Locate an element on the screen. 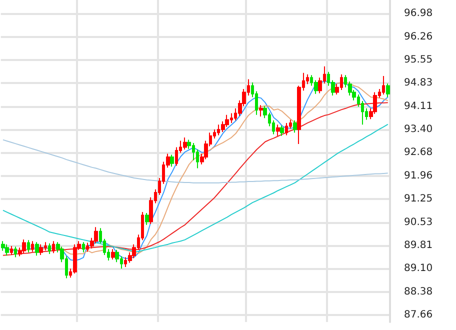 The image size is (456, 330). y-tick-label: 89.10 is located at coordinates (418, 268).